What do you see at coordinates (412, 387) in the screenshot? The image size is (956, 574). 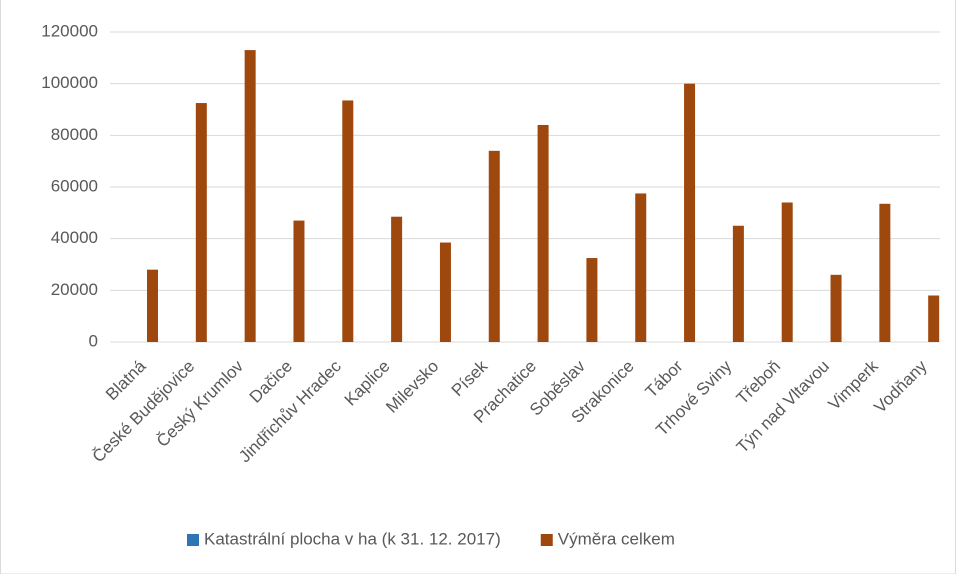 I see `x-tick-label: Milevsko` at bounding box center [412, 387].